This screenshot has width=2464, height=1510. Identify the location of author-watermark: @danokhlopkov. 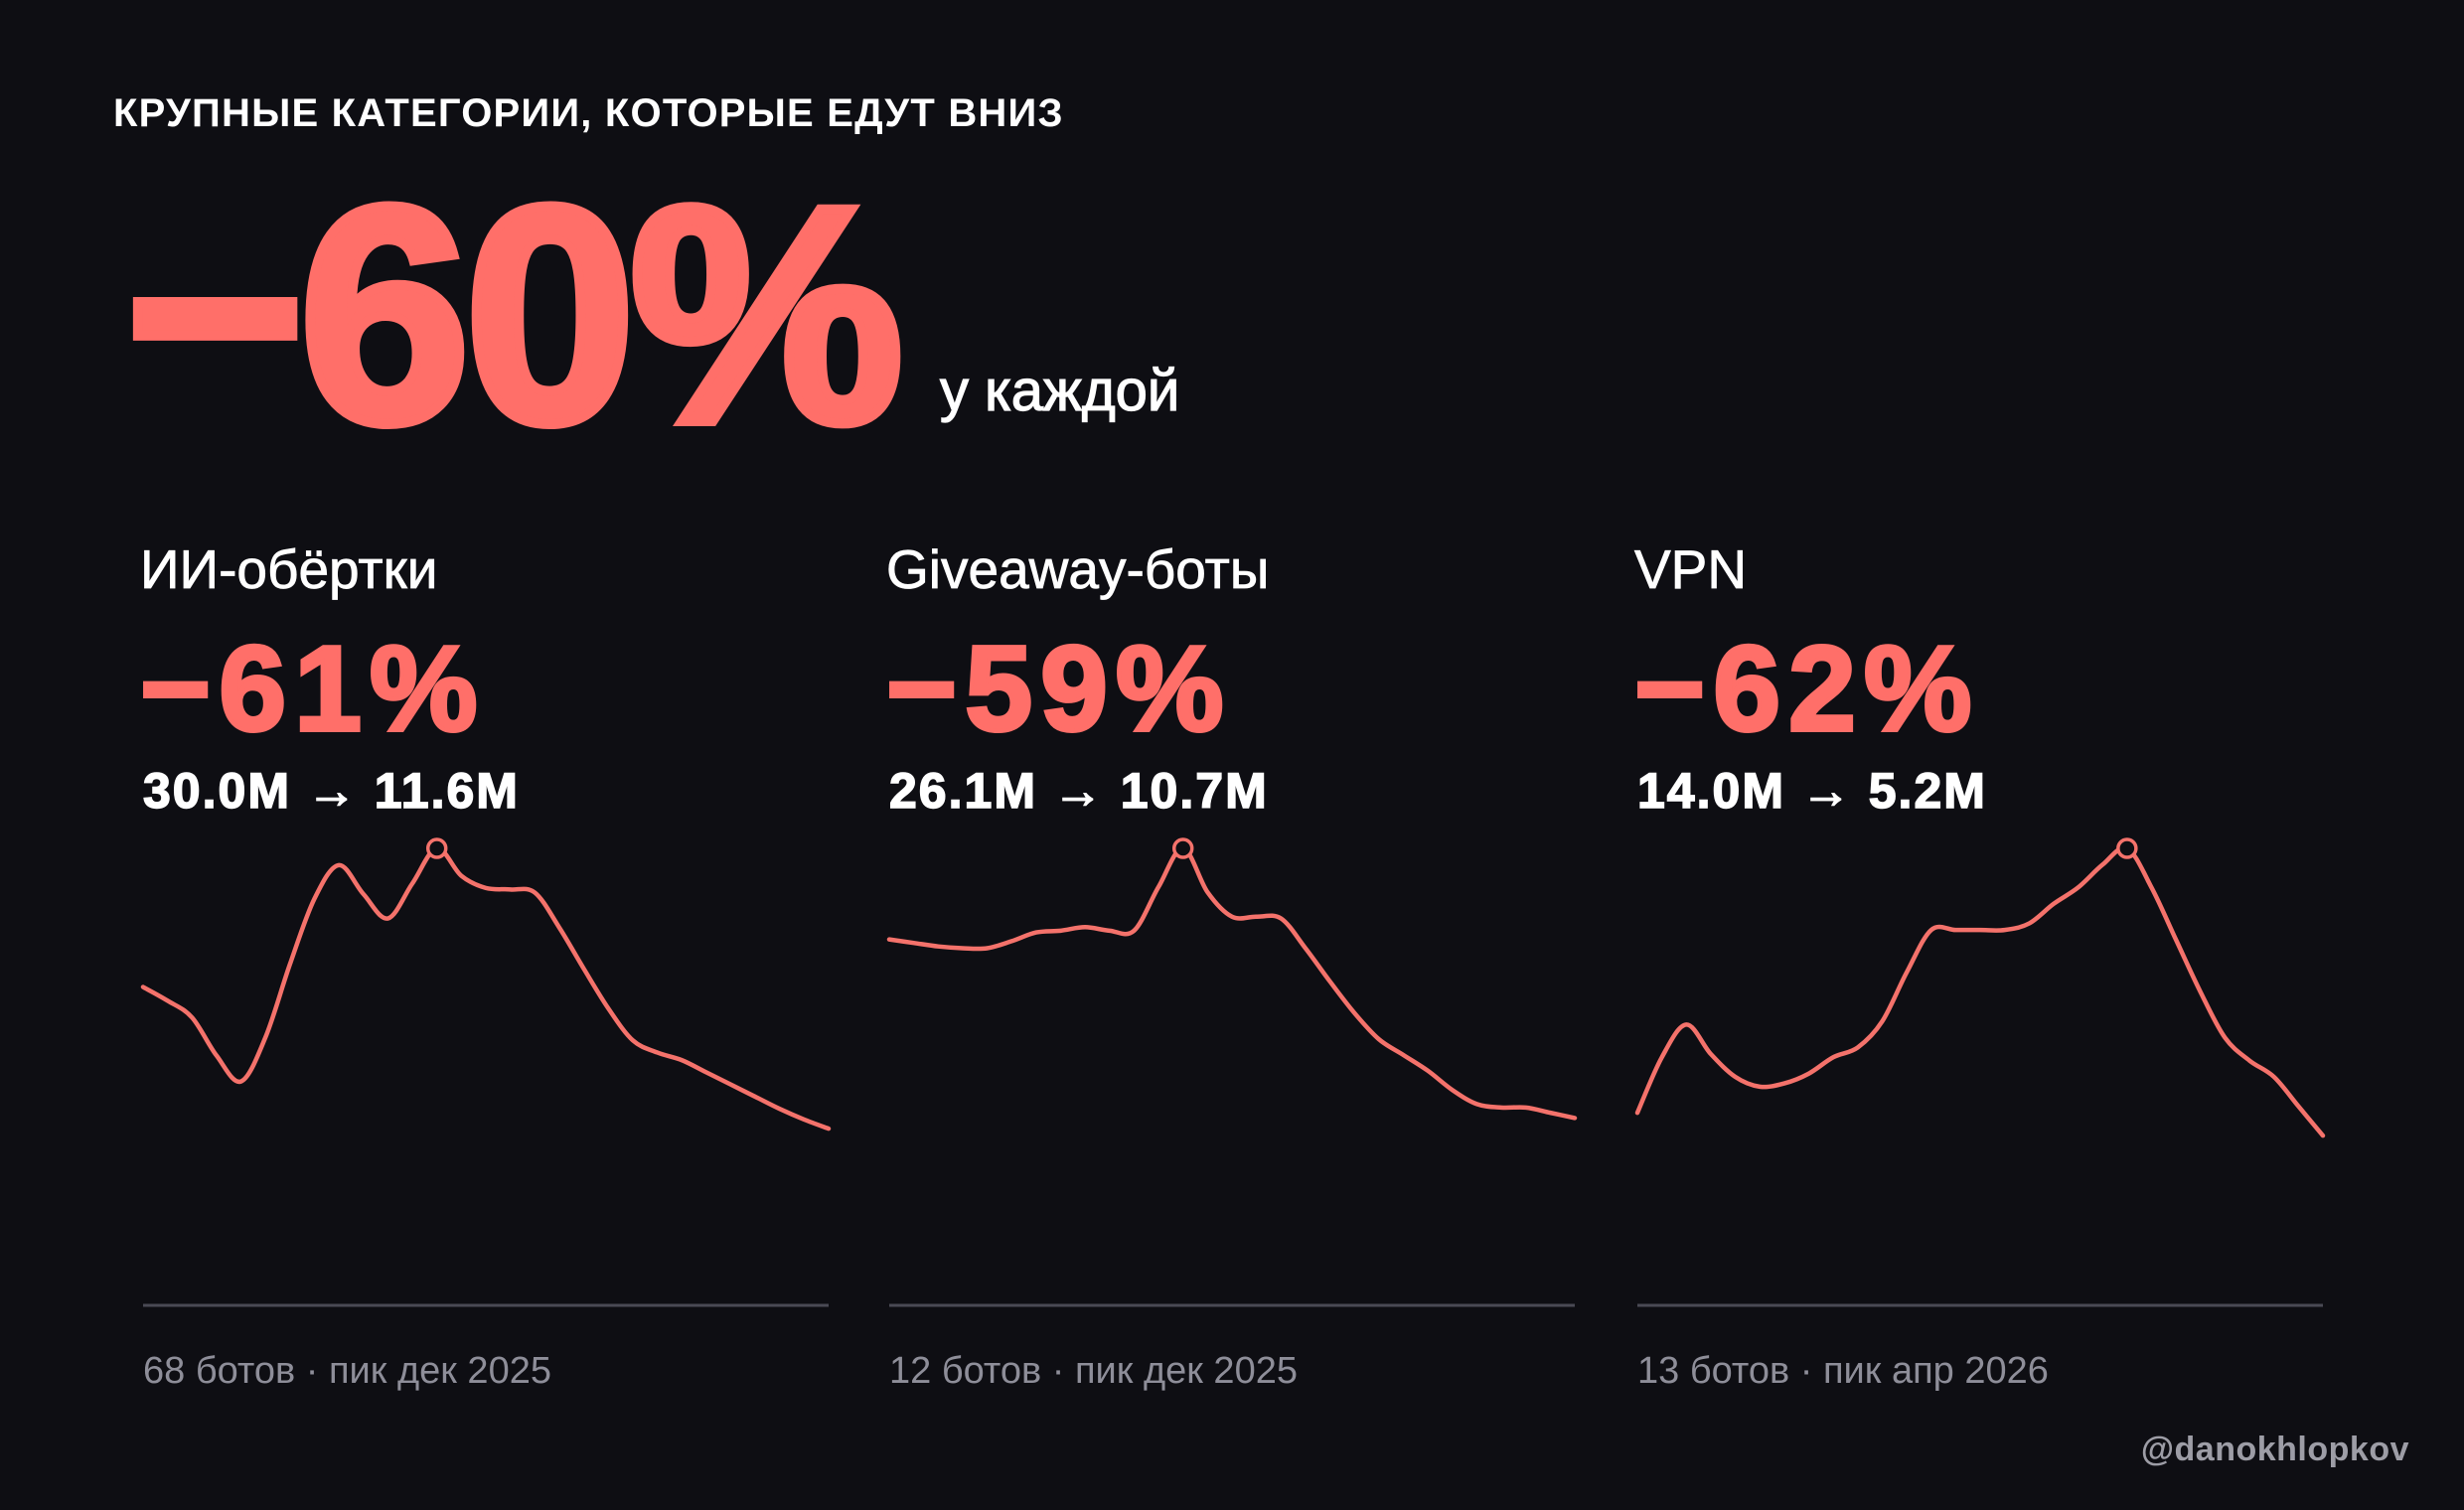
(2274, 1449).